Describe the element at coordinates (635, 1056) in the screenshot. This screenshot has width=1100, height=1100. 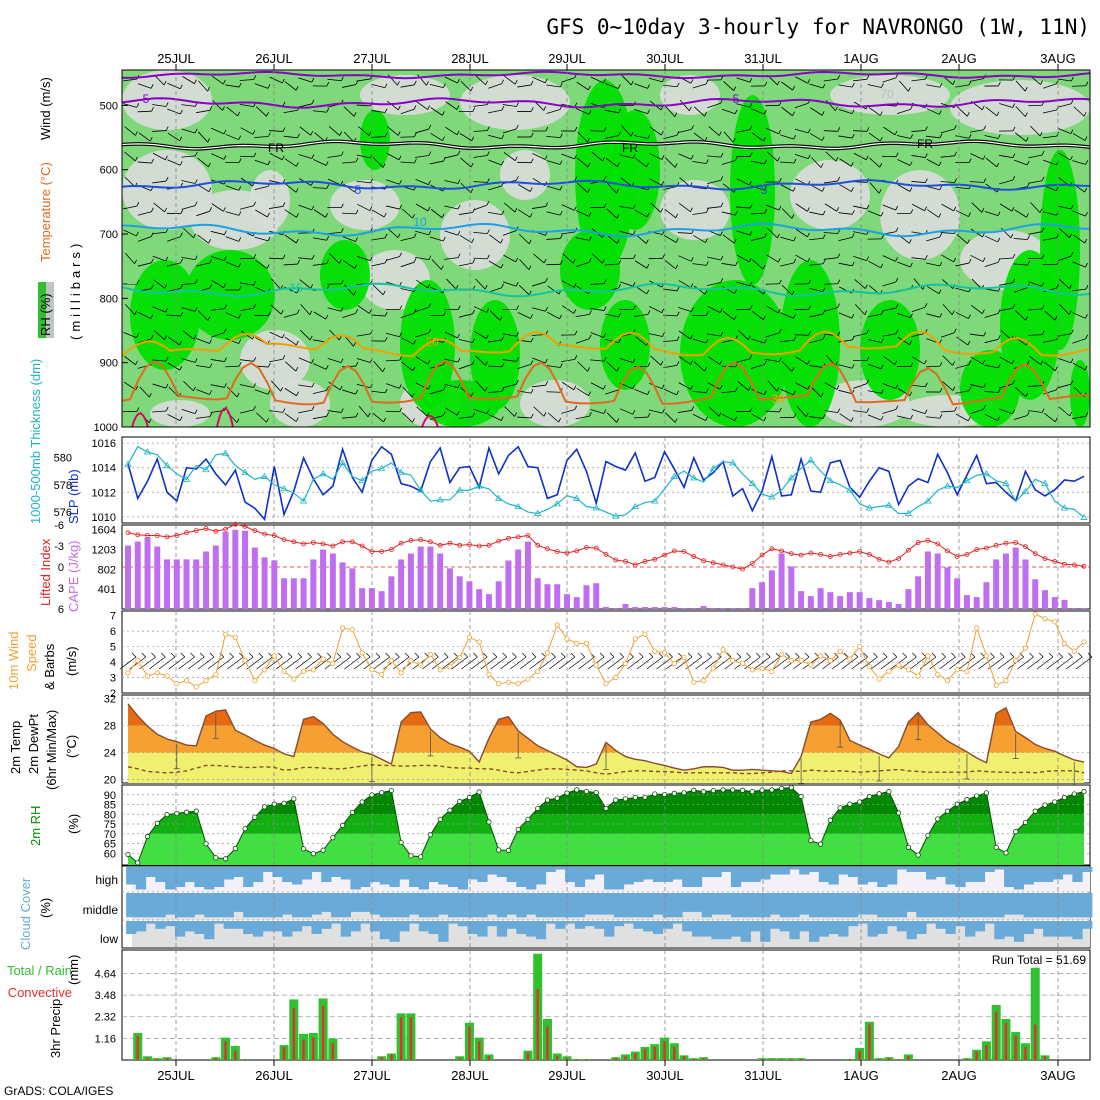
I see `precip-convective-bar` at that location.